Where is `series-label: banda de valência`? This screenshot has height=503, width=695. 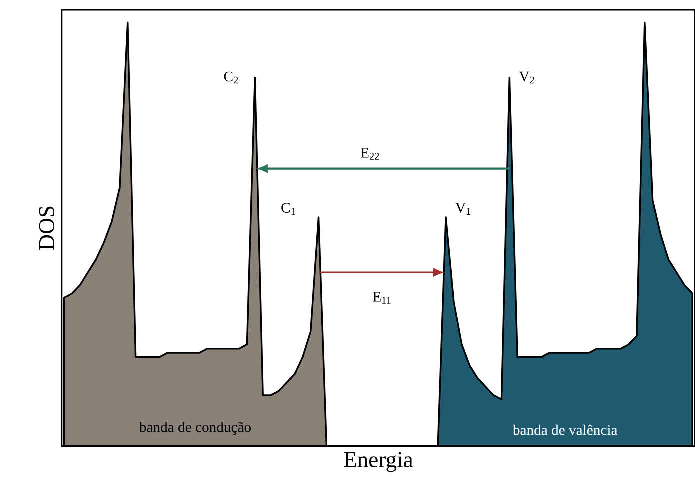 series-label: banda de valência is located at coordinates (565, 429).